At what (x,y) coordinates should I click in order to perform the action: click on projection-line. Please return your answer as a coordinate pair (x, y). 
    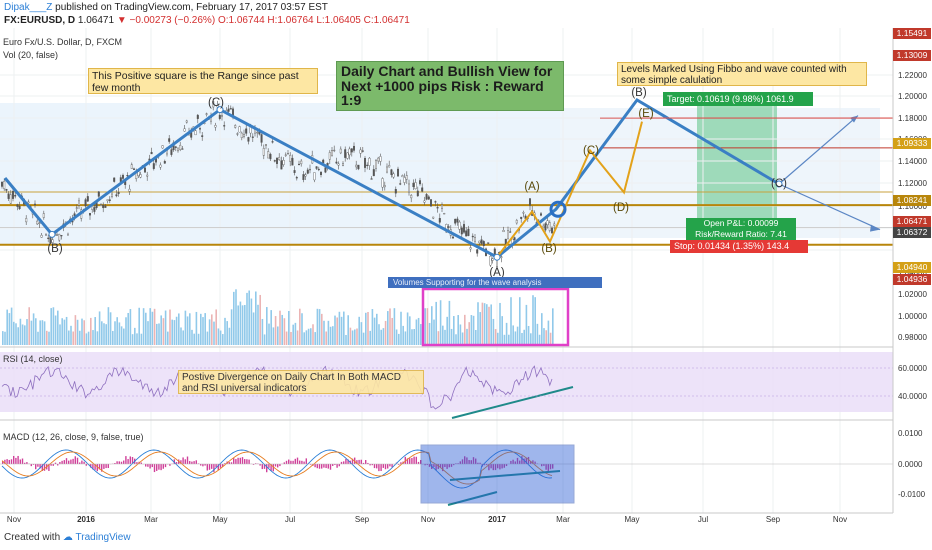
    Looking at the image, I should click on (569, 189).